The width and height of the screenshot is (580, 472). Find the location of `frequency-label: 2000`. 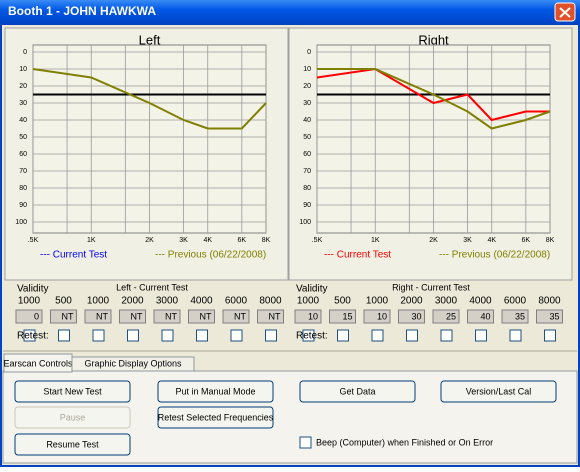

frequency-label: 2000 is located at coordinates (132, 301).